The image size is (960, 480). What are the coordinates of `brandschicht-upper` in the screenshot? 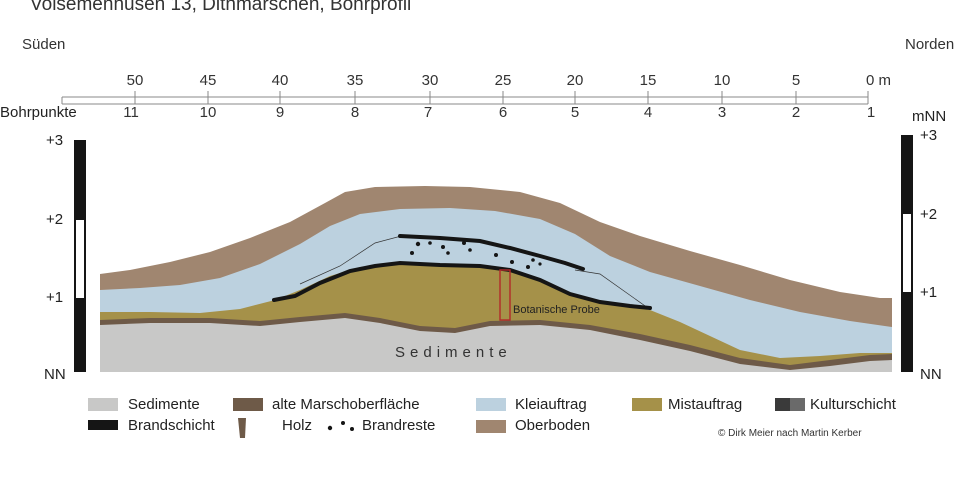 It's located at (491, 252).